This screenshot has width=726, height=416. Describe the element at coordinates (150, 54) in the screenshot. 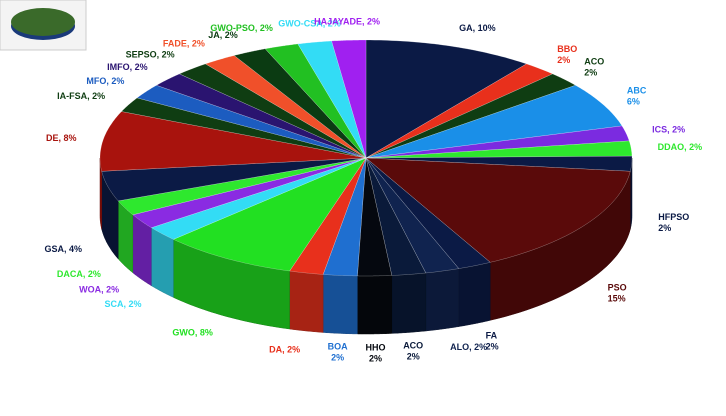

I see `slice-label: SEPSO, 2%` at that location.